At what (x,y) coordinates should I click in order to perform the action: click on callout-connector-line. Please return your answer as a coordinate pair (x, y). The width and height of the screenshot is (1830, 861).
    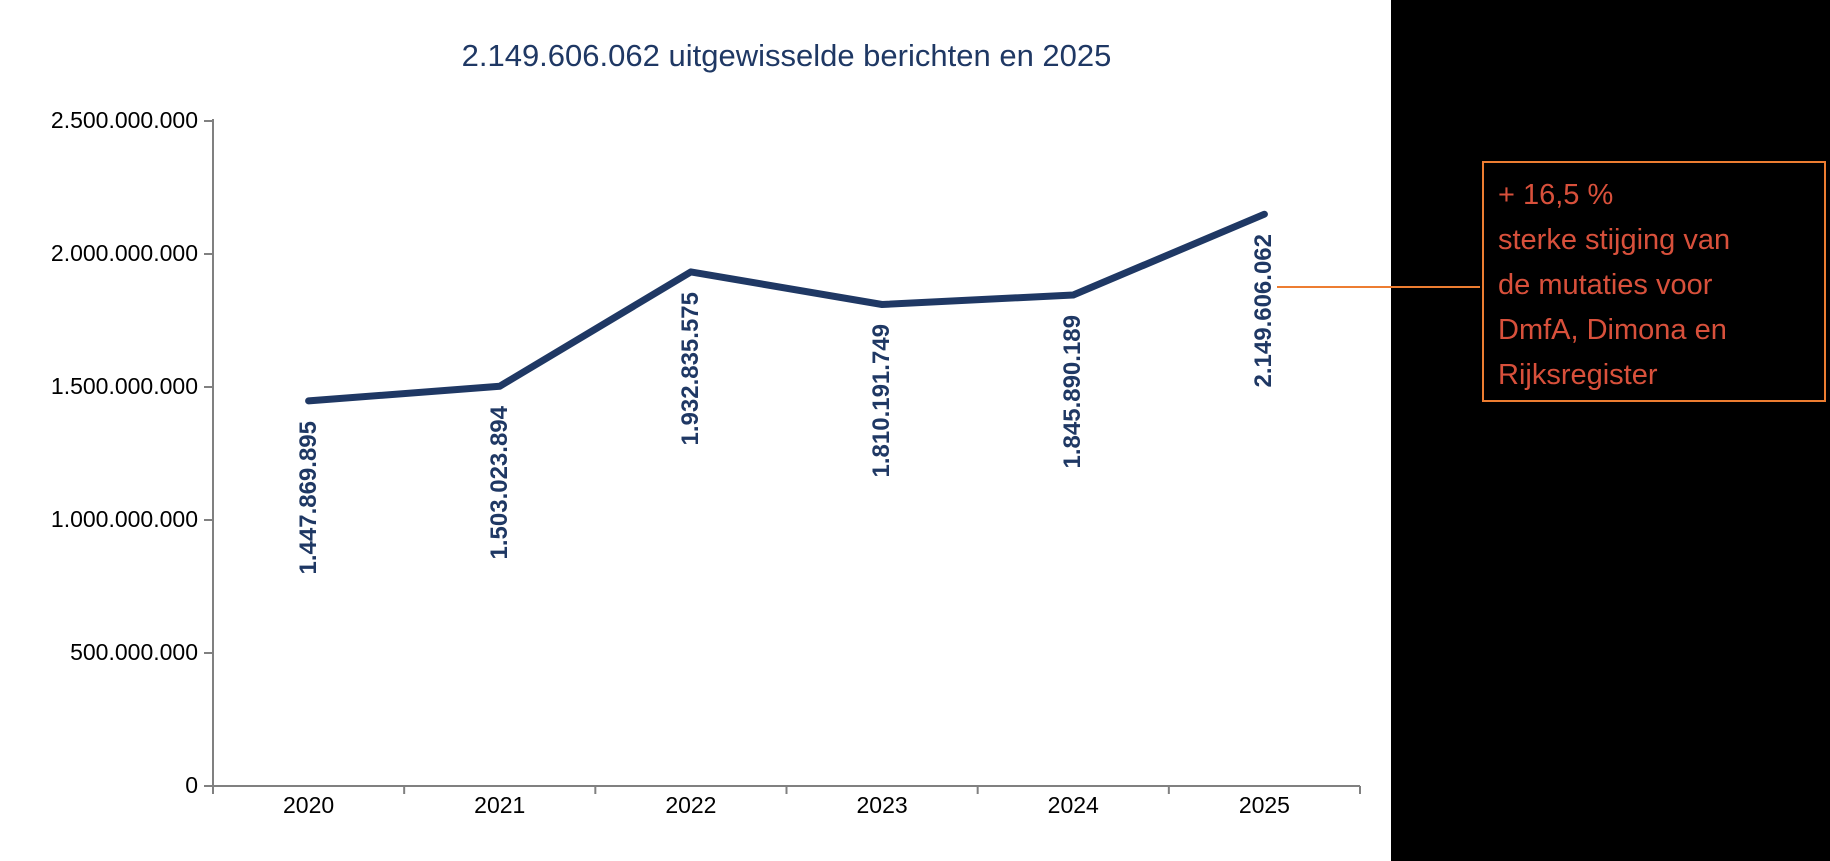
    Looking at the image, I should click on (1378, 287).